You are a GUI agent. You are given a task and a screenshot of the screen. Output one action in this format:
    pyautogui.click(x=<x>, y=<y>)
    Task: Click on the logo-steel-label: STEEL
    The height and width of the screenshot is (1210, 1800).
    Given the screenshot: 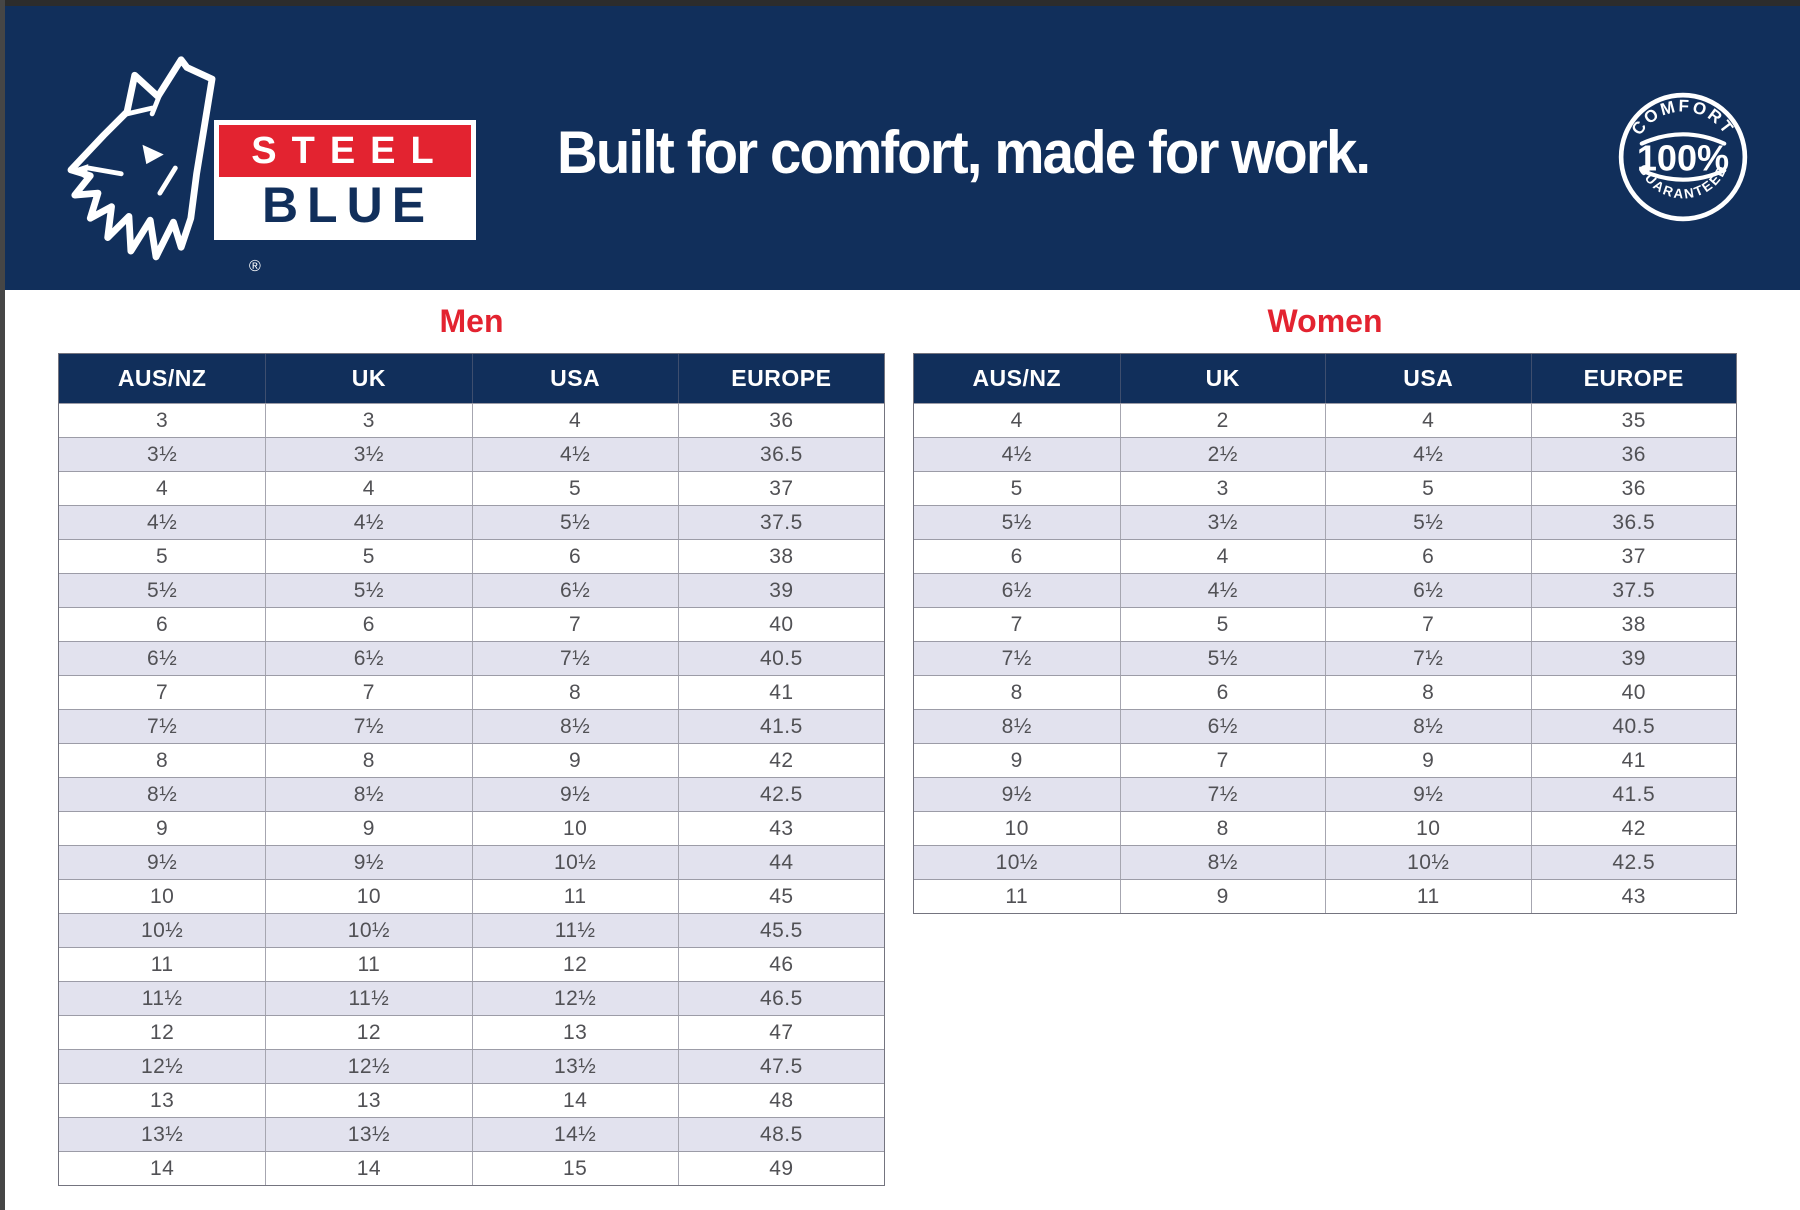 What is the action you would take?
    pyautogui.click(x=345, y=151)
    